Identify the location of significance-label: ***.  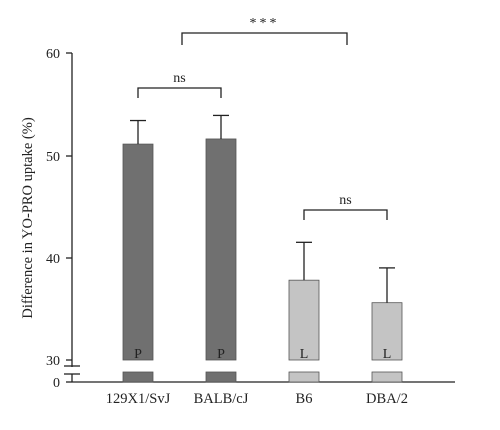
(265, 23).